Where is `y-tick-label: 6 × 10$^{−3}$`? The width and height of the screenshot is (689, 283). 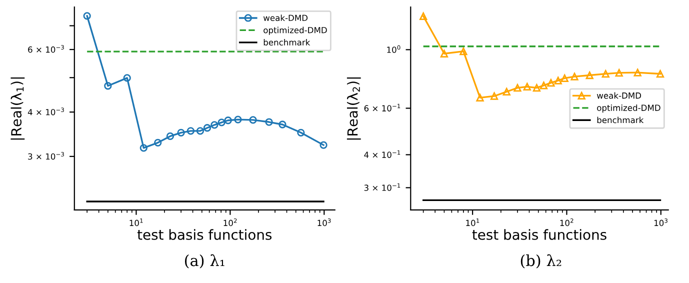 y-tick-label: 6 × 10$^{−3}$ is located at coordinates (46, 49).